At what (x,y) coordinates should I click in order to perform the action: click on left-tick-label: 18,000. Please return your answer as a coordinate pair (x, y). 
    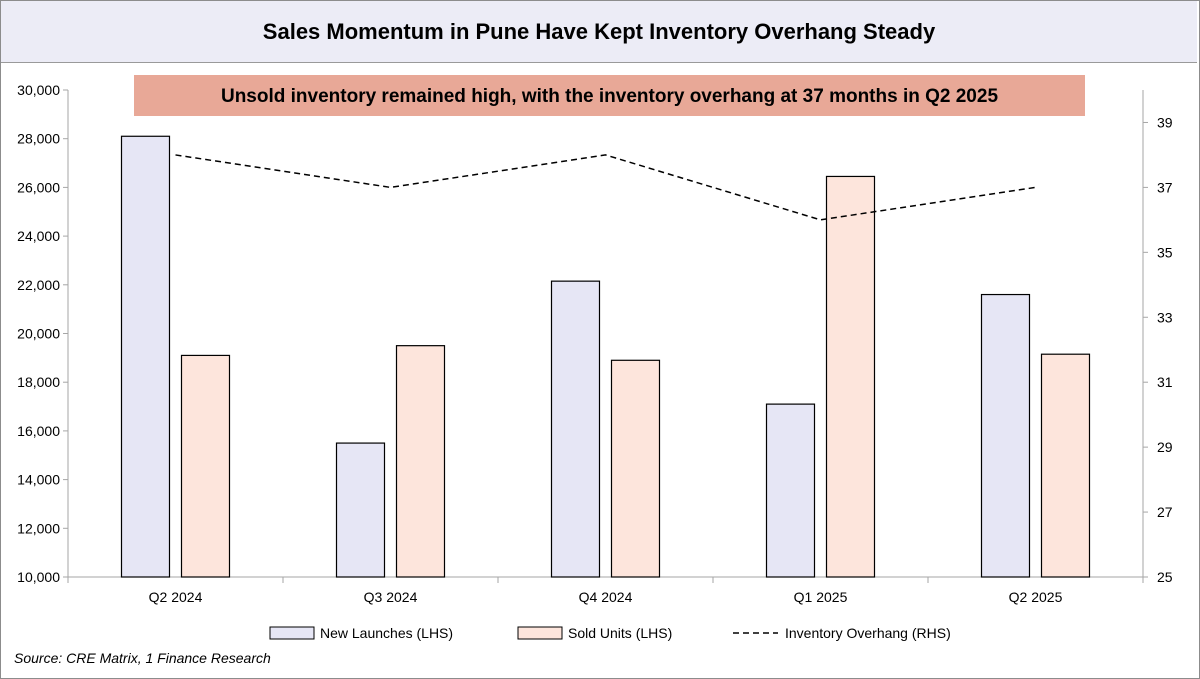
    Looking at the image, I should click on (38, 382).